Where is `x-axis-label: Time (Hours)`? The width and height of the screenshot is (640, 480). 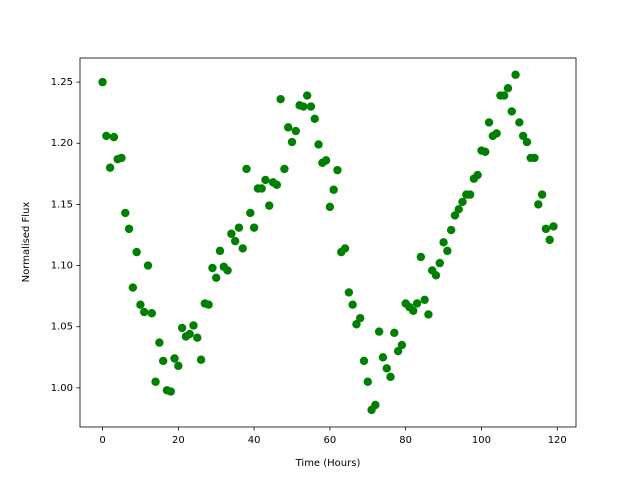
x-axis-label: Time (Hours) is located at coordinates (328, 463).